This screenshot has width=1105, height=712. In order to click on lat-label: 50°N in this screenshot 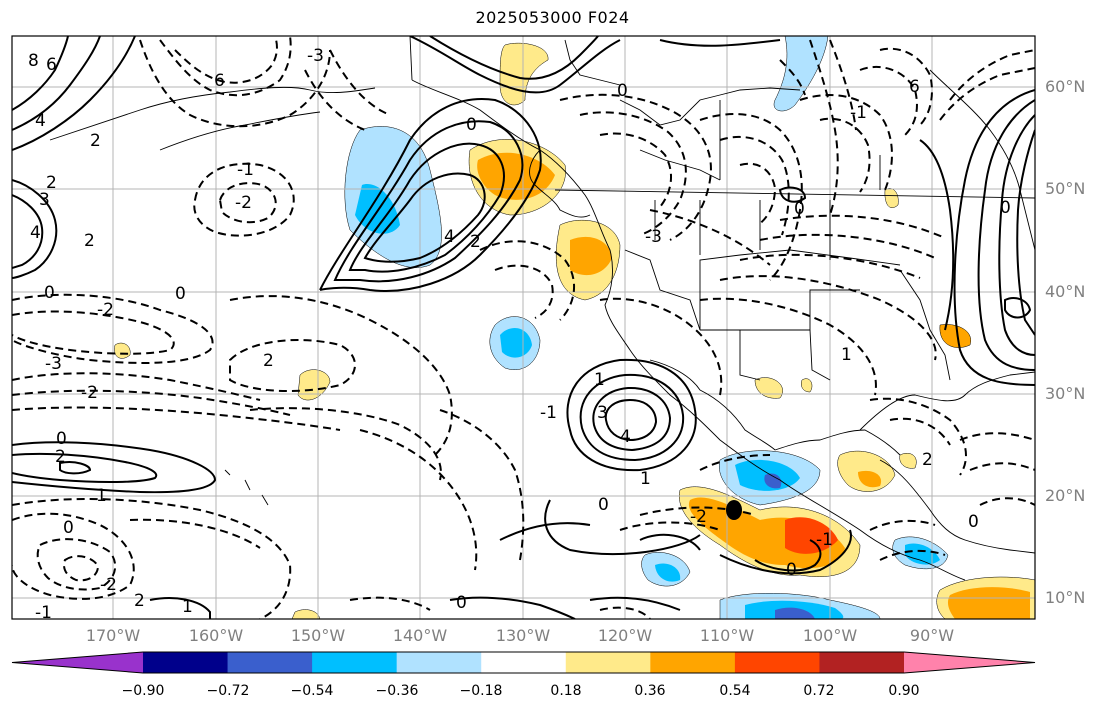, I will do `click(1065, 188)`.